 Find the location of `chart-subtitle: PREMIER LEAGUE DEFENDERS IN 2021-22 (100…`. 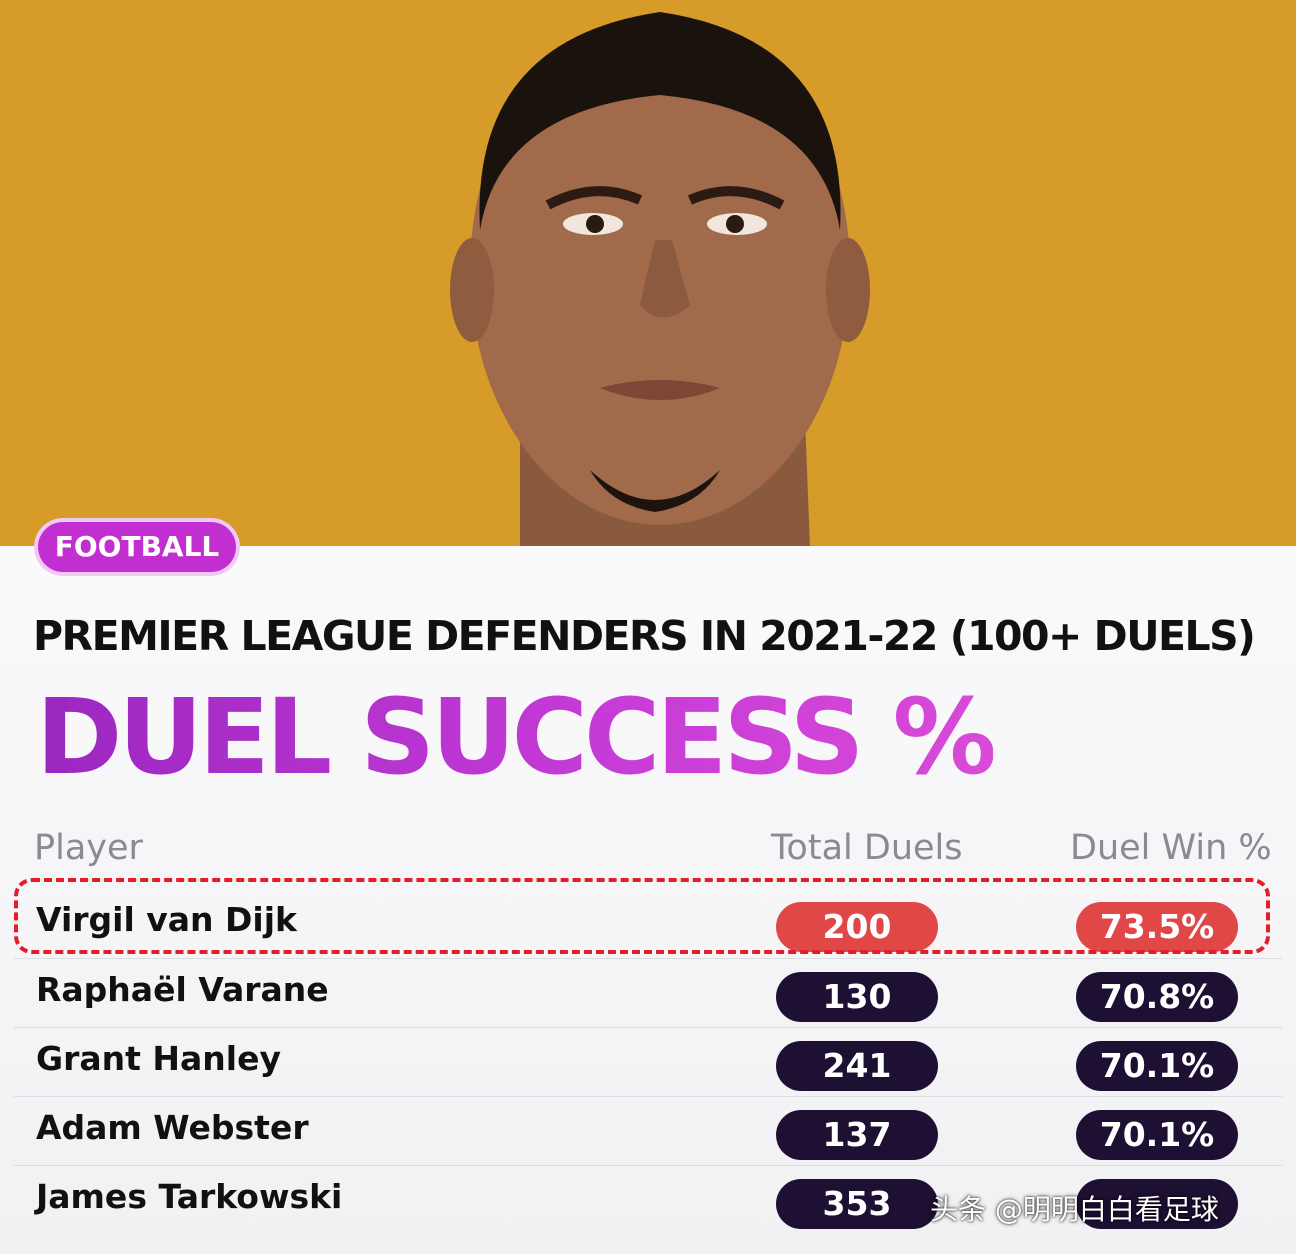

chart-subtitle: PREMIER LEAGUE DEFENDERS IN 2021-22 (100… is located at coordinates (644, 636).